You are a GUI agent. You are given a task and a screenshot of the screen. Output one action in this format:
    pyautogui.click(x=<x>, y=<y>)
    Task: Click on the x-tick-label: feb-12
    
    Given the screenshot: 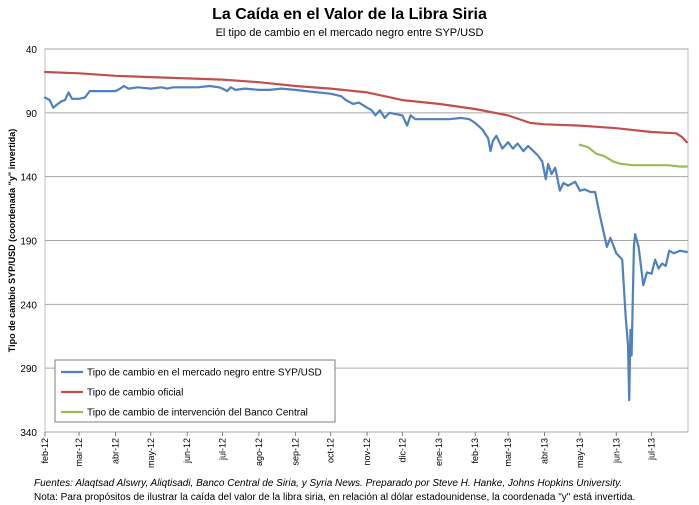 What is the action you would take?
    pyautogui.click(x=45, y=451)
    